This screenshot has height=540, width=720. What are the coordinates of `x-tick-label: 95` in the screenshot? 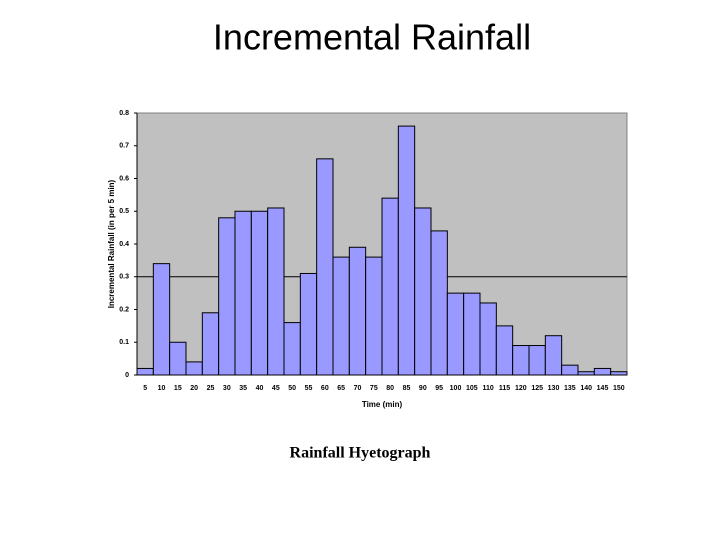 It's located at (439, 388).